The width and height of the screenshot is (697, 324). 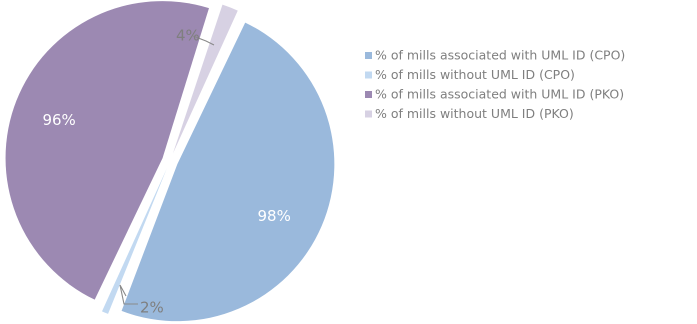 I want to click on data-label-of-mills-associated-with-uml-id-pko: 96%, so click(x=58, y=120).